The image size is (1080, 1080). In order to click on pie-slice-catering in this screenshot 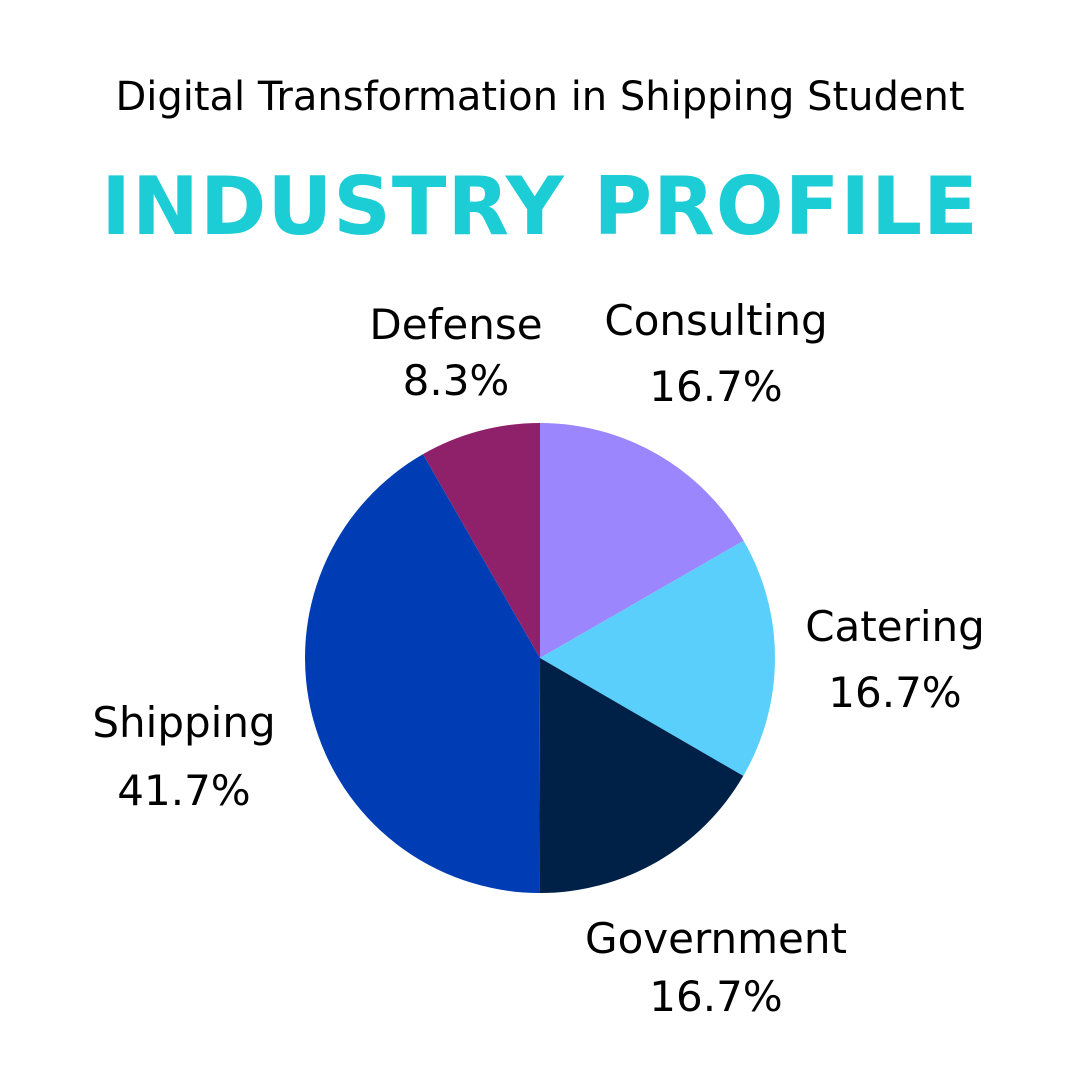, I will do `click(658, 658)`.